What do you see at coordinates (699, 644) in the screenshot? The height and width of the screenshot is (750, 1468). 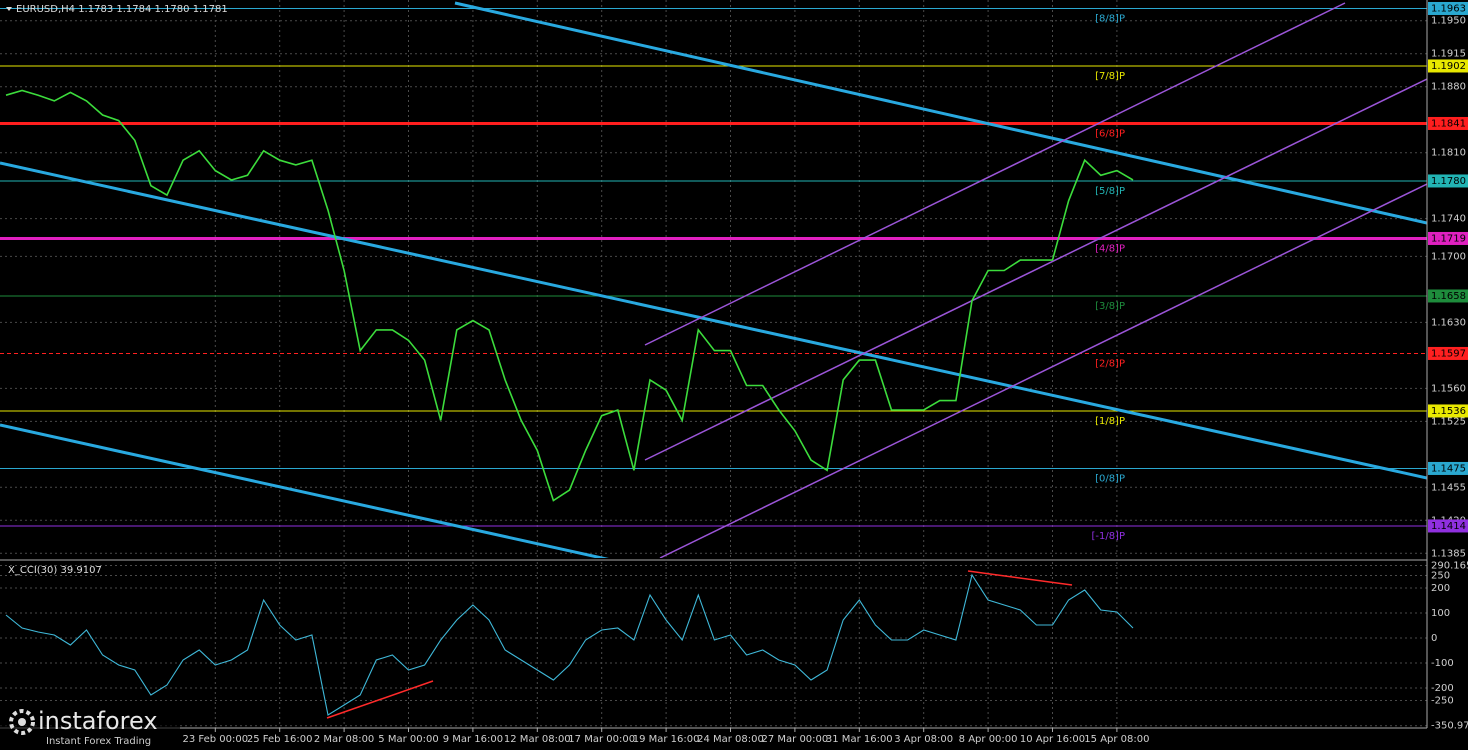 I see `divergence-lines` at bounding box center [699, 644].